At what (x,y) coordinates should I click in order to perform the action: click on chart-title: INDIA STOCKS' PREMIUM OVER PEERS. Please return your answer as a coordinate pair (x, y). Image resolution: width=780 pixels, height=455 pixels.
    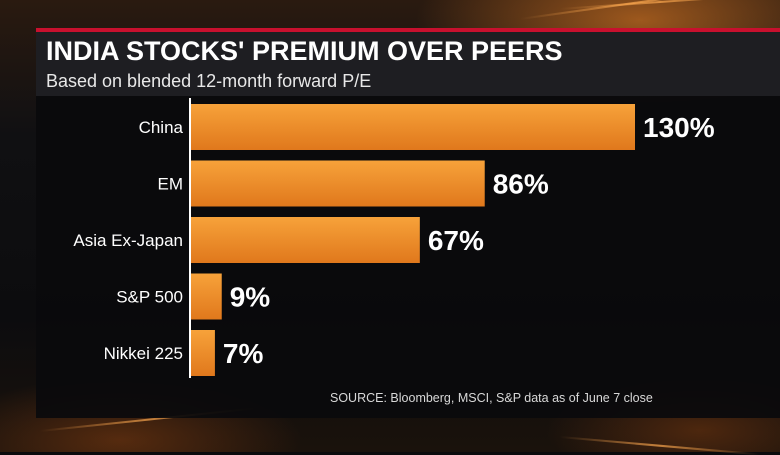
    Looking at the image, I should click on (304, 51).